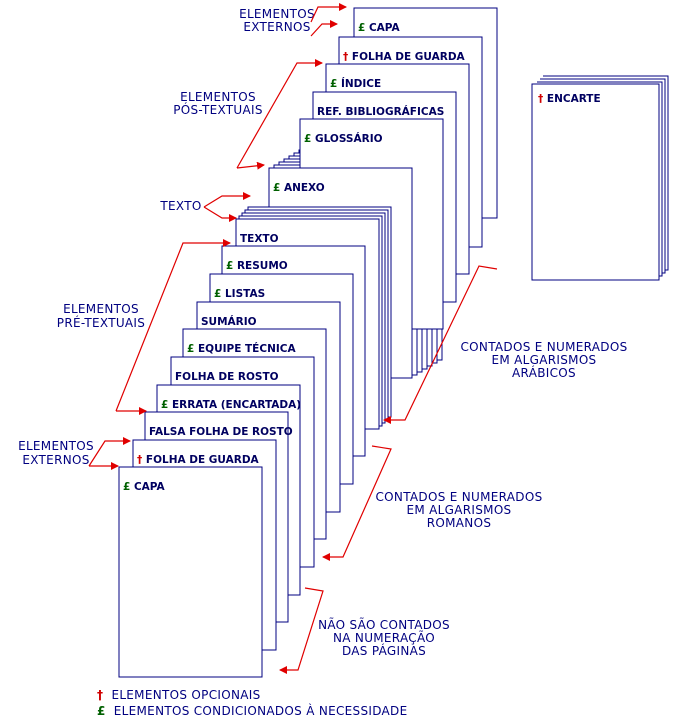 This screenshot has height=721, width=687. What do you see at coordinates (324, 30) in the screenshot?
I see `arrow-externos-folha-guarda` at bounding box center [324, 30].